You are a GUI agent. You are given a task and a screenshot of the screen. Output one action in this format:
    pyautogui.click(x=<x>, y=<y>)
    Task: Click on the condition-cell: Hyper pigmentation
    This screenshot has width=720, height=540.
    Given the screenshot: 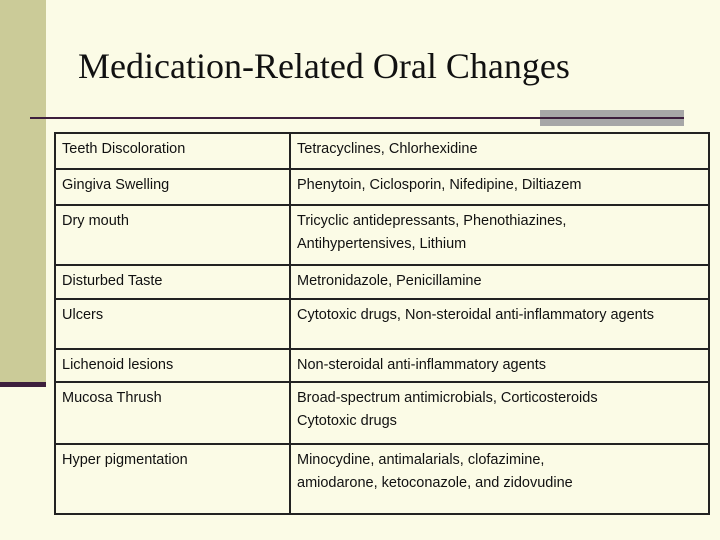 What is the action you would take?
    pyautogui.click(x=172, y=479)
    